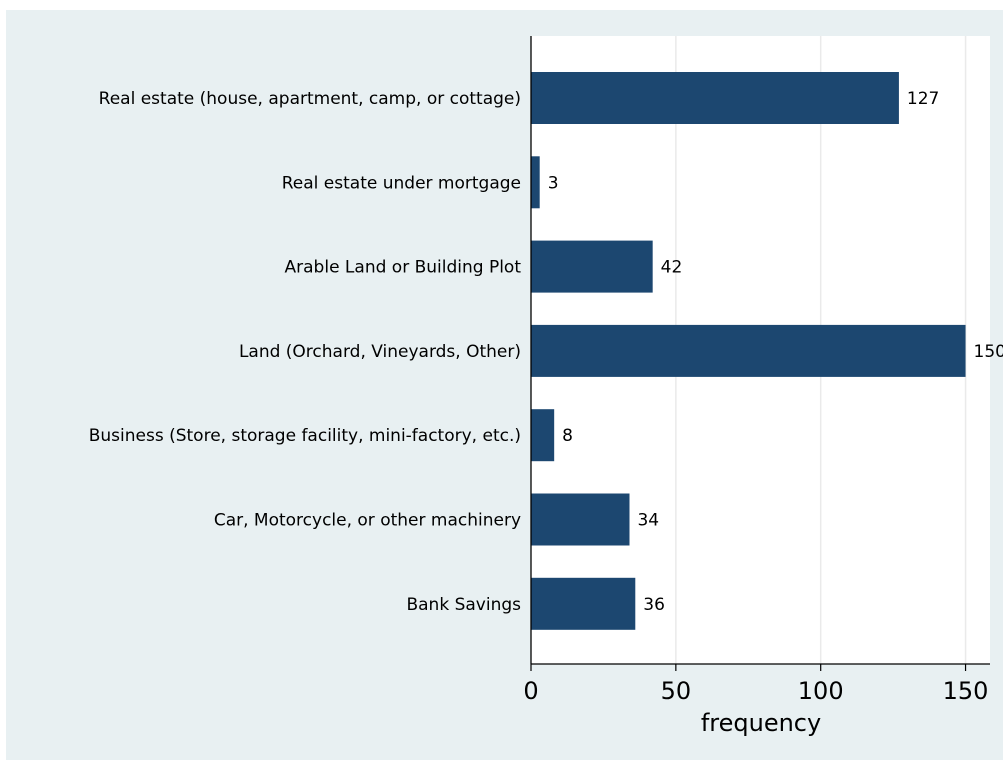 The image size is (1003, 765). I want to click on category-label: Car, Motorcycle, or other machinery, so click(367, 521).